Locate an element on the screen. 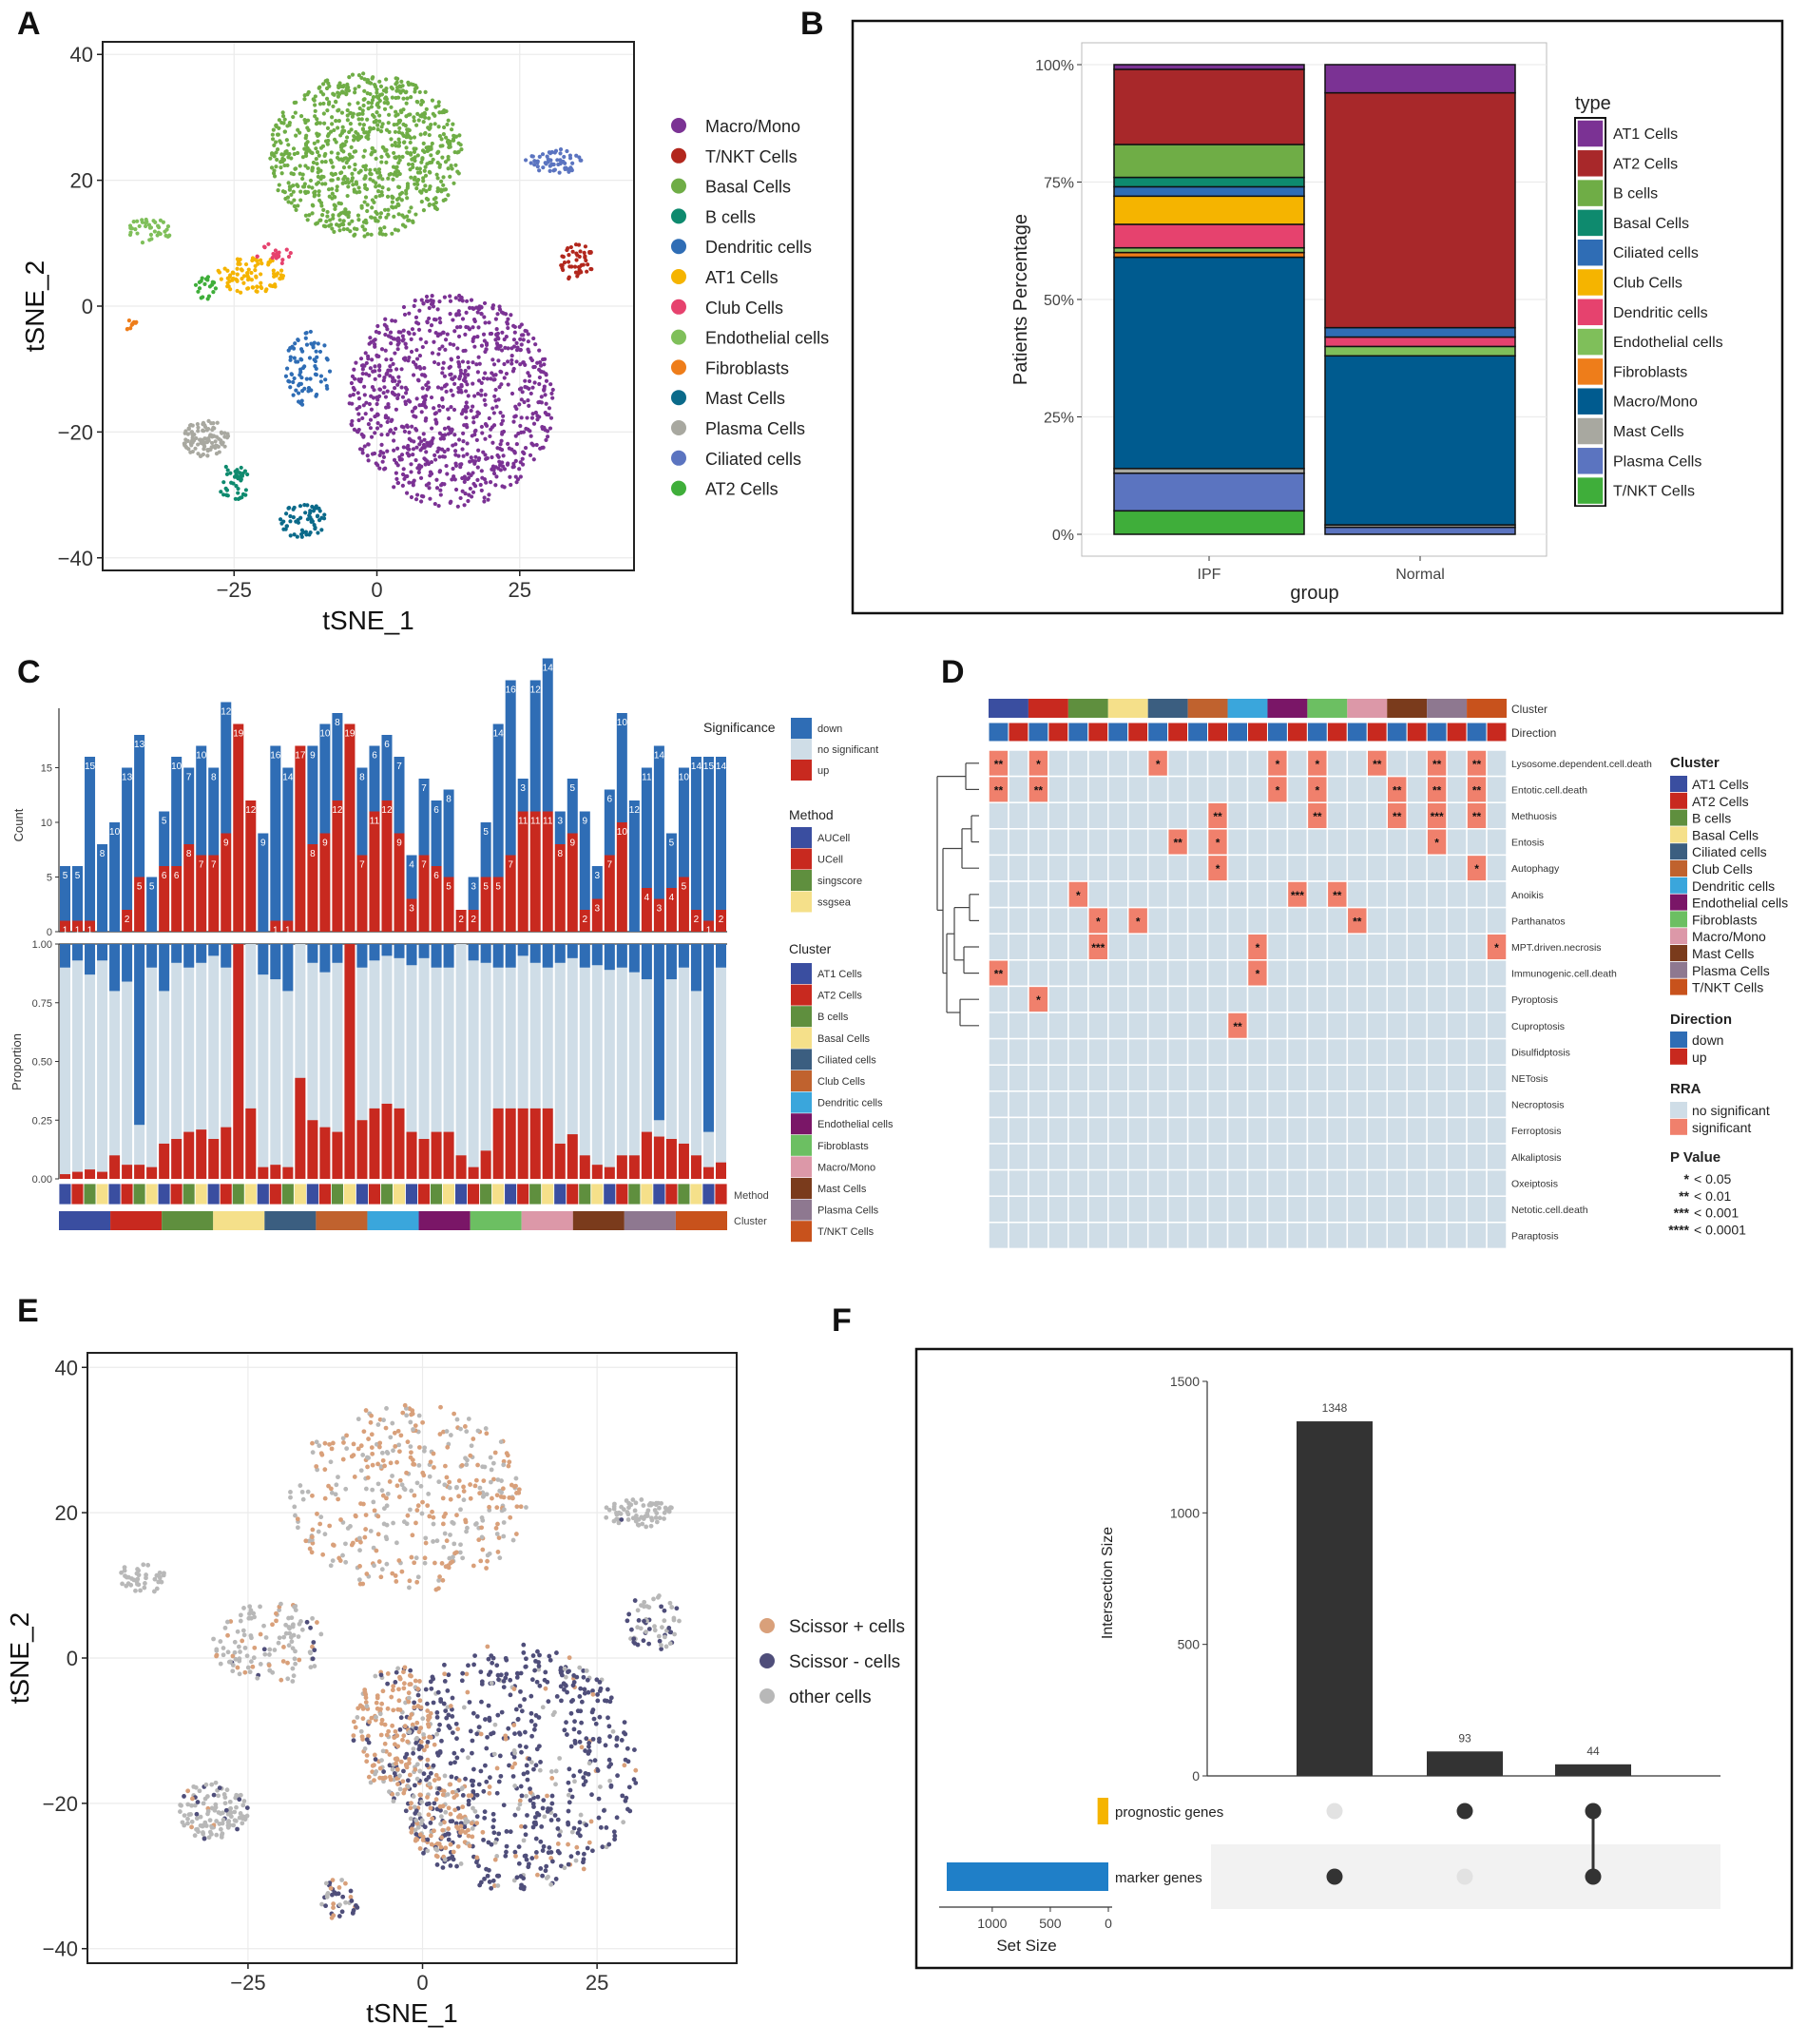 The width and height of the screenshot is (1807, 2044). heatmap-pvalue-mark: ** is located at coordinates (1397, 816).